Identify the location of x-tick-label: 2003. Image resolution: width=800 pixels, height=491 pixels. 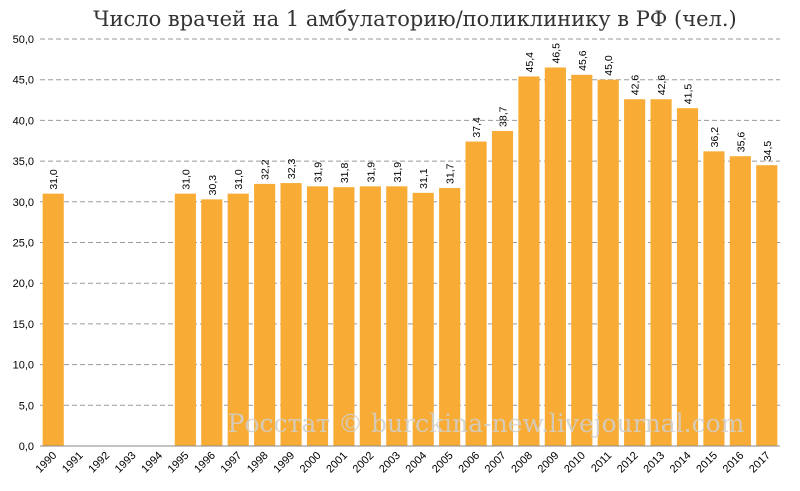
(390, 463).